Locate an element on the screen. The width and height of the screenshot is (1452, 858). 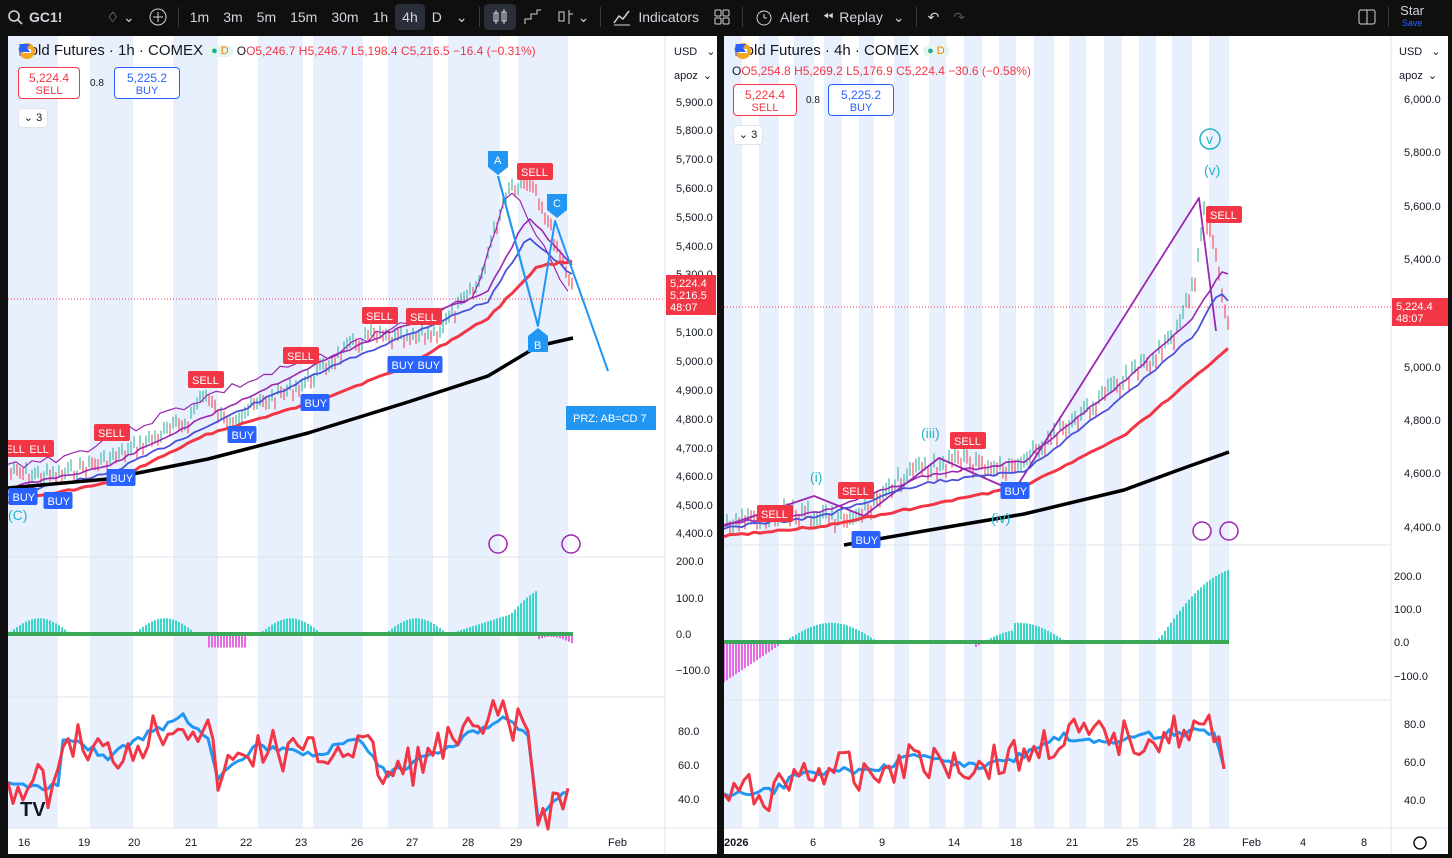
add-symbol-button is located at coordinates (158, 17).